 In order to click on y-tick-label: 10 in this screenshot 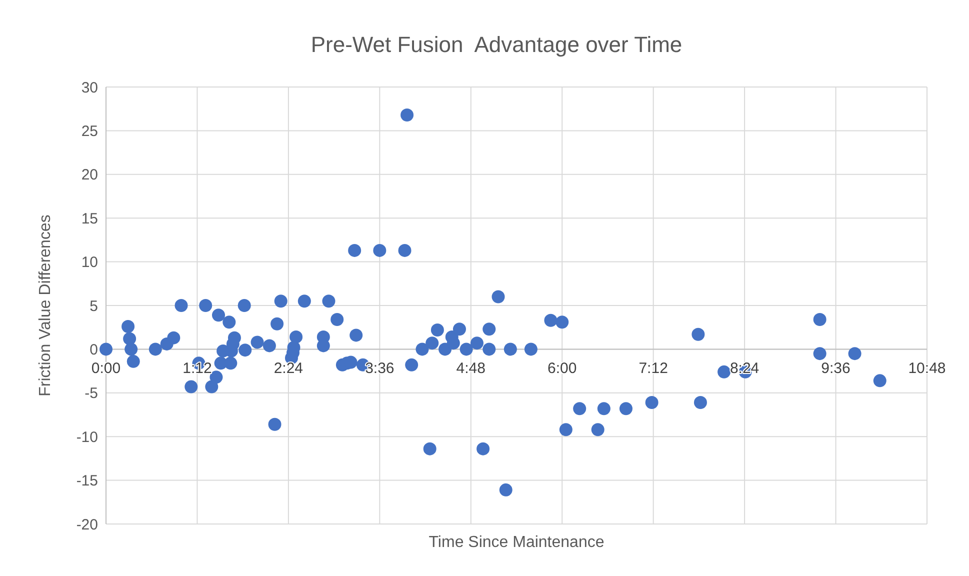, I will do `click(89, 263)`.